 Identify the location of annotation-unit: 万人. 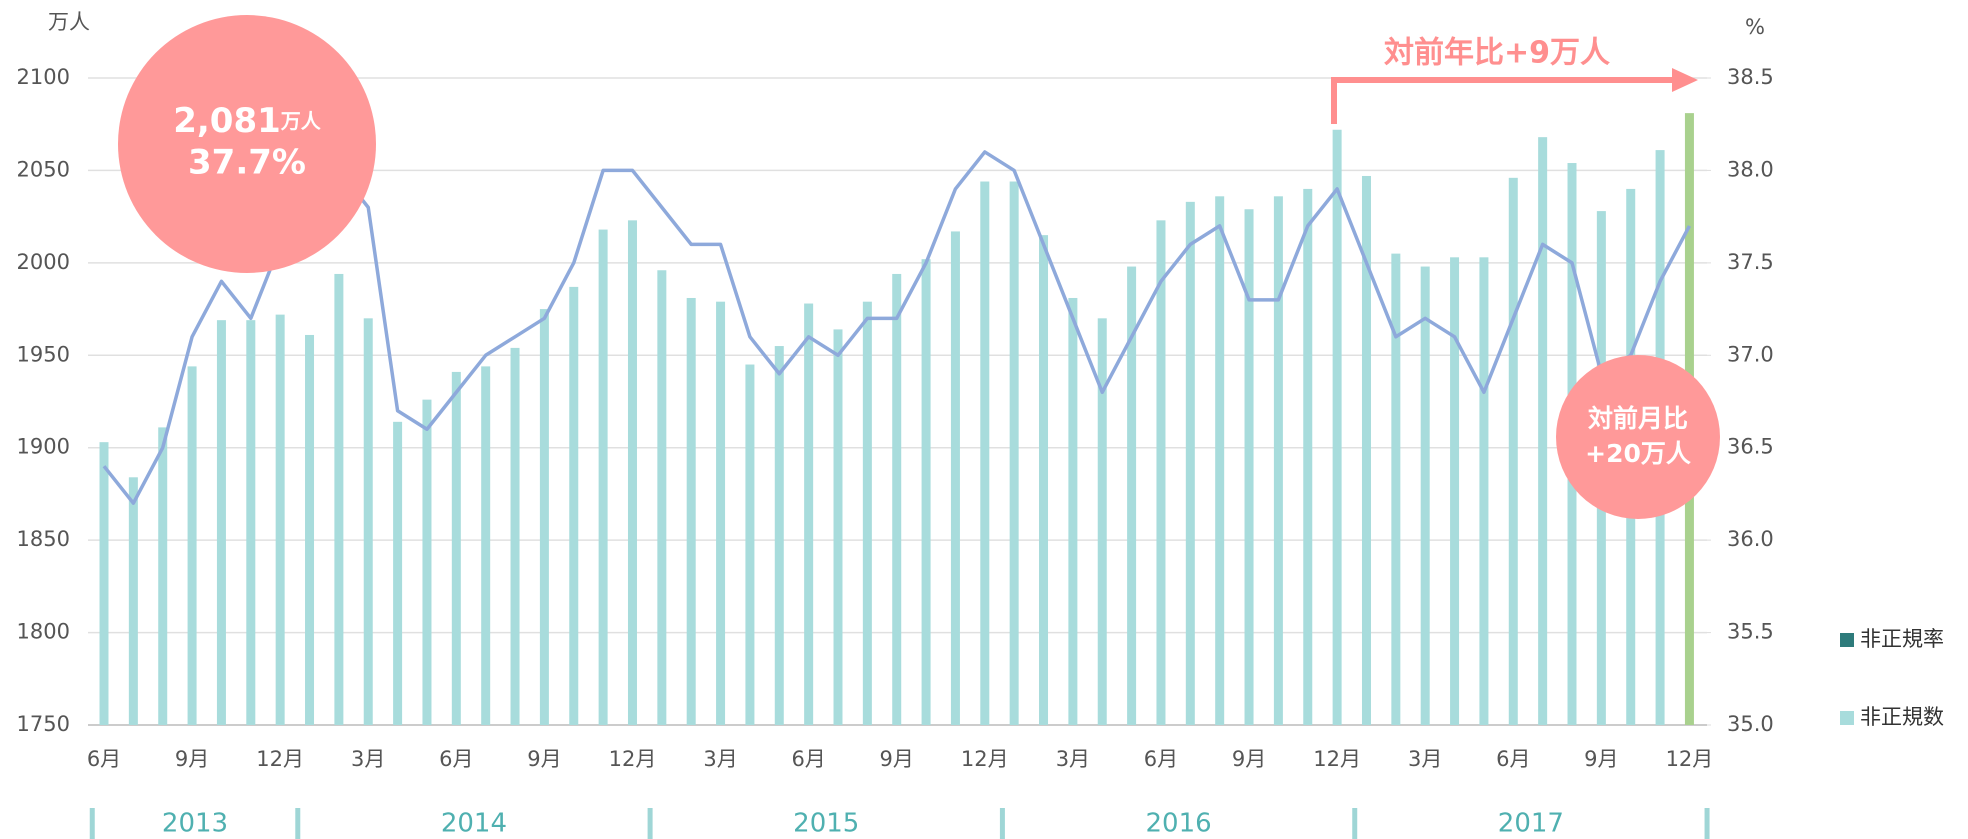
(301, 121).